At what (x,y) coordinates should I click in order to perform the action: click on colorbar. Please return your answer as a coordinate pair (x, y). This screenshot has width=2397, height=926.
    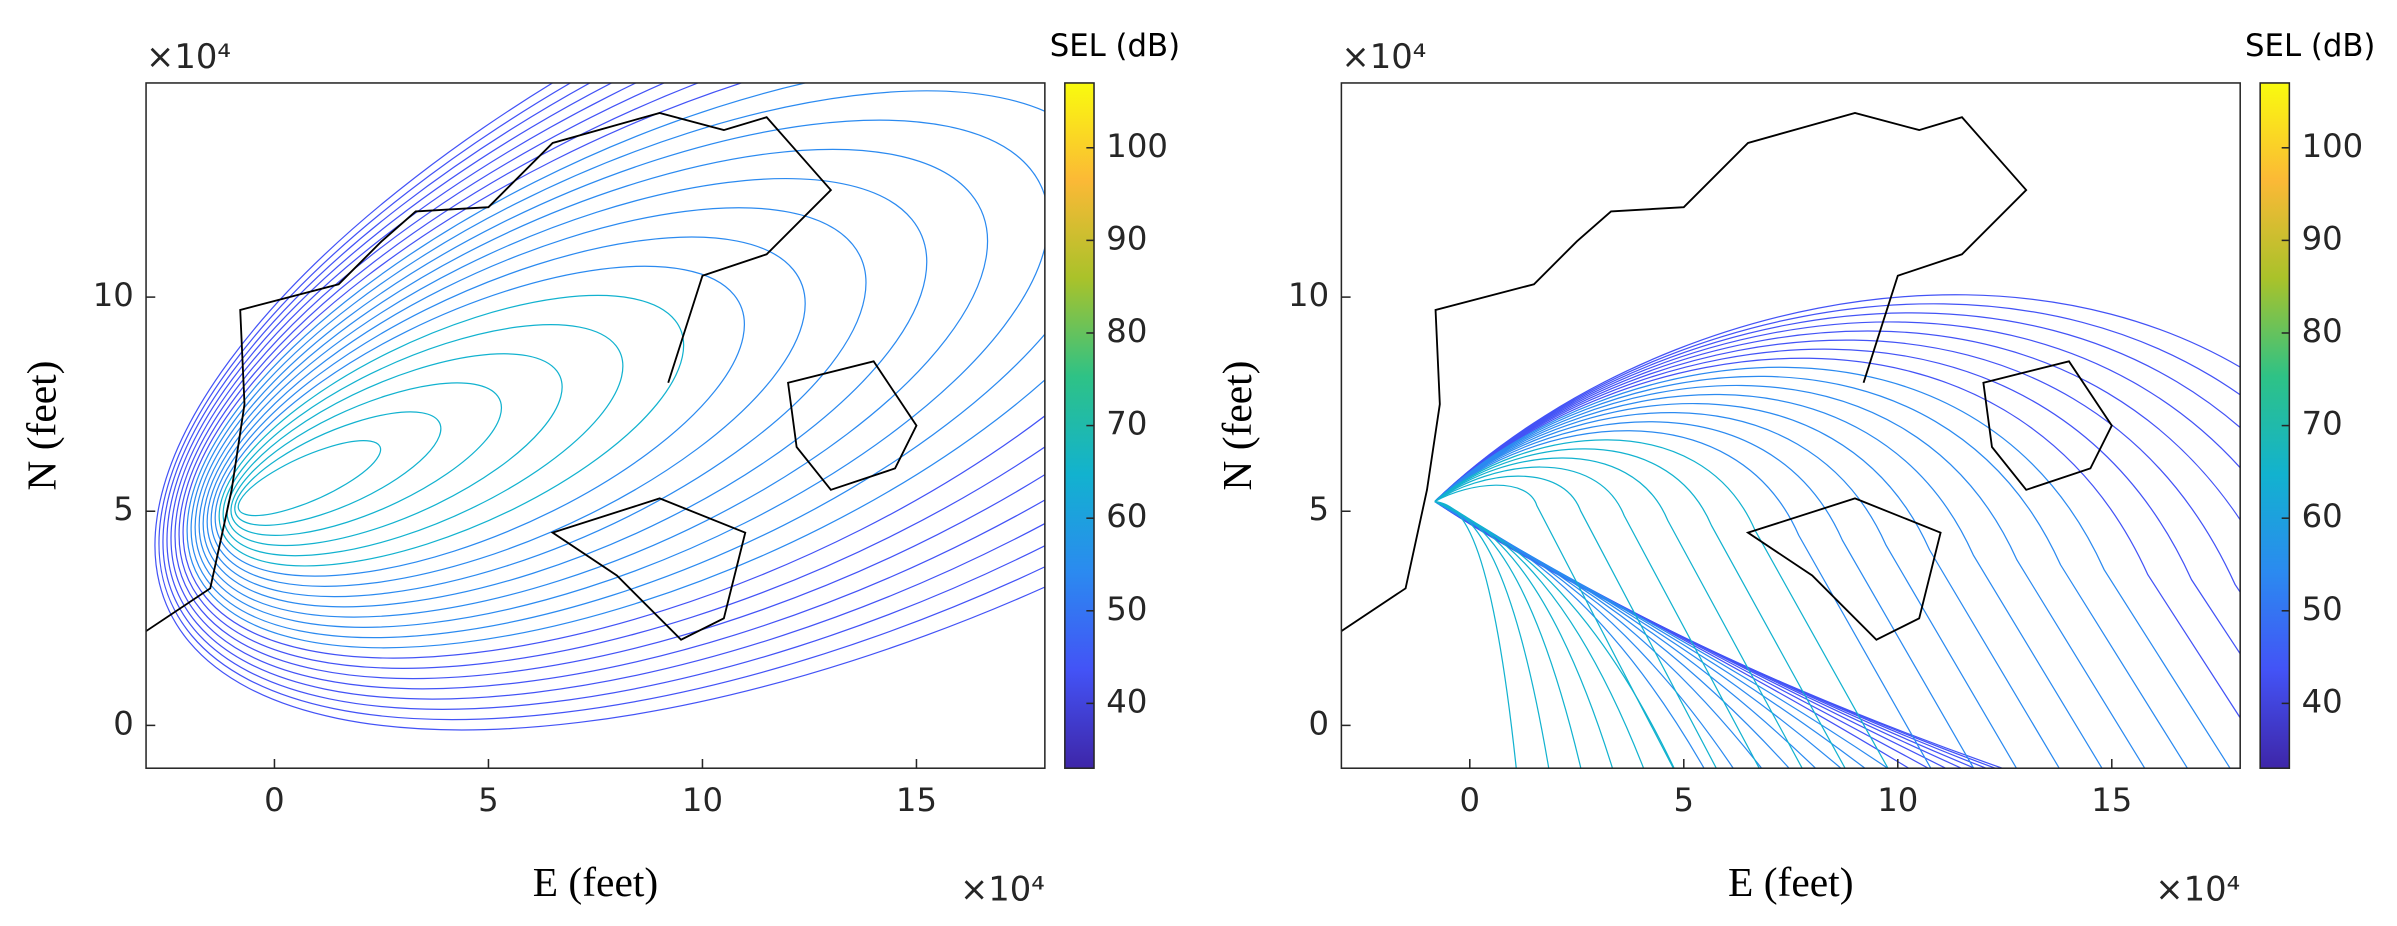
    Looking at the image, I should click on (1079, 425).